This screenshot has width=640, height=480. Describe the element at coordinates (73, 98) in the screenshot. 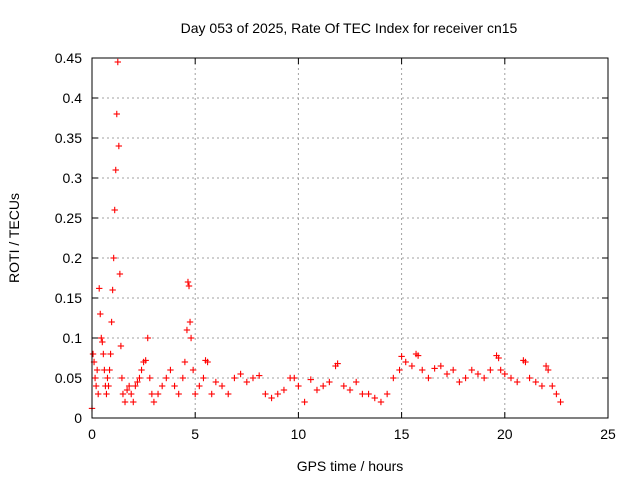

I see `y-tick-label: 0.4` at that location.